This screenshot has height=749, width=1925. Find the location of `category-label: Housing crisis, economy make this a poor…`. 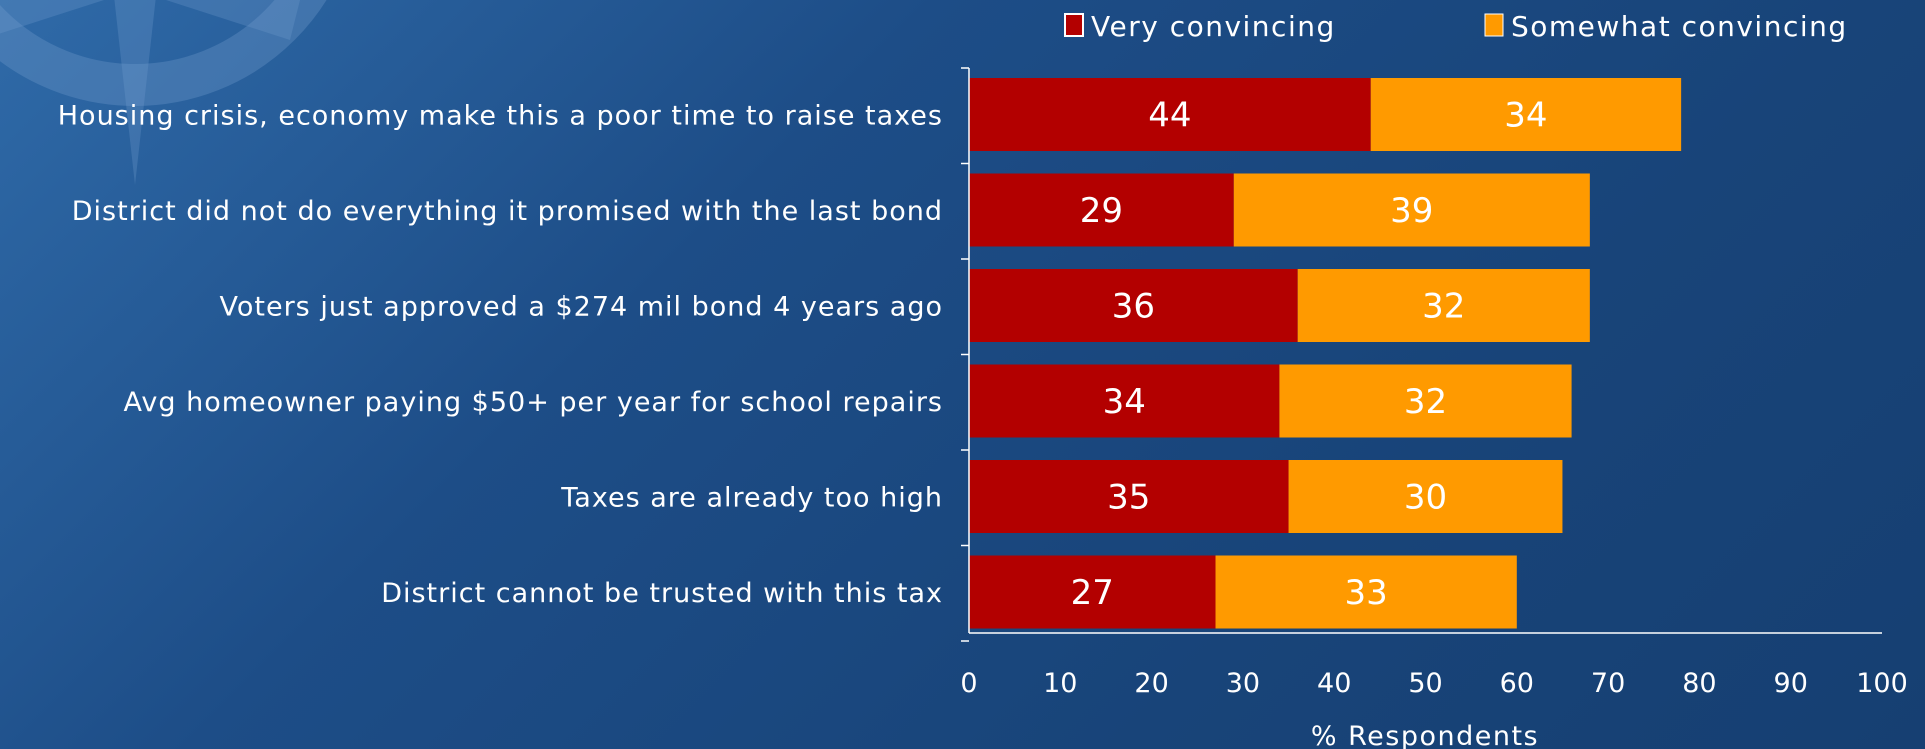

category-label: Housing crisis, economy make this a poor… is located at coordinates (500, 116).